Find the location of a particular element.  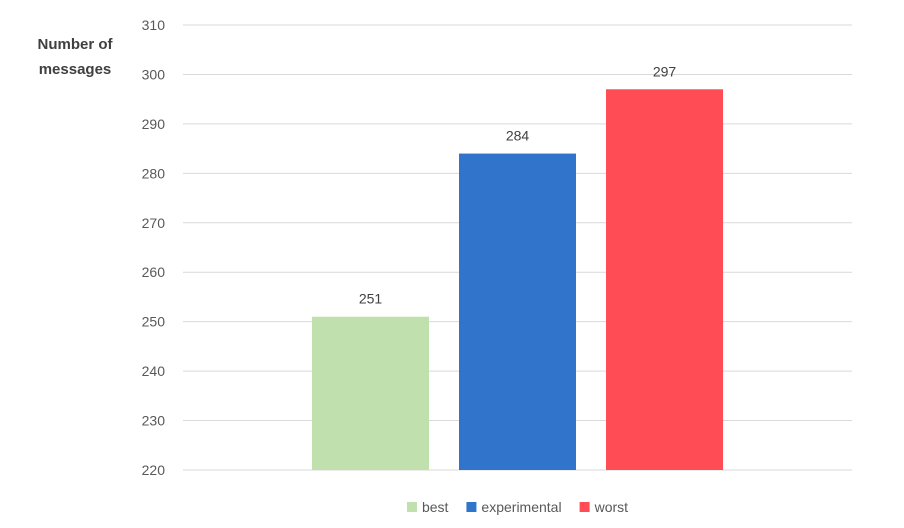

legend-label: best is located at coordinates (435, 507).